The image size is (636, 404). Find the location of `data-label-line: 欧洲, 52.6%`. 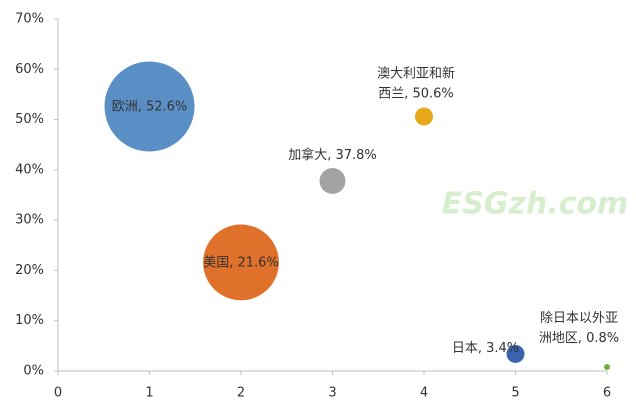

data-label-line: 欧洲, 52.6% is located at coordinates (150, 106).